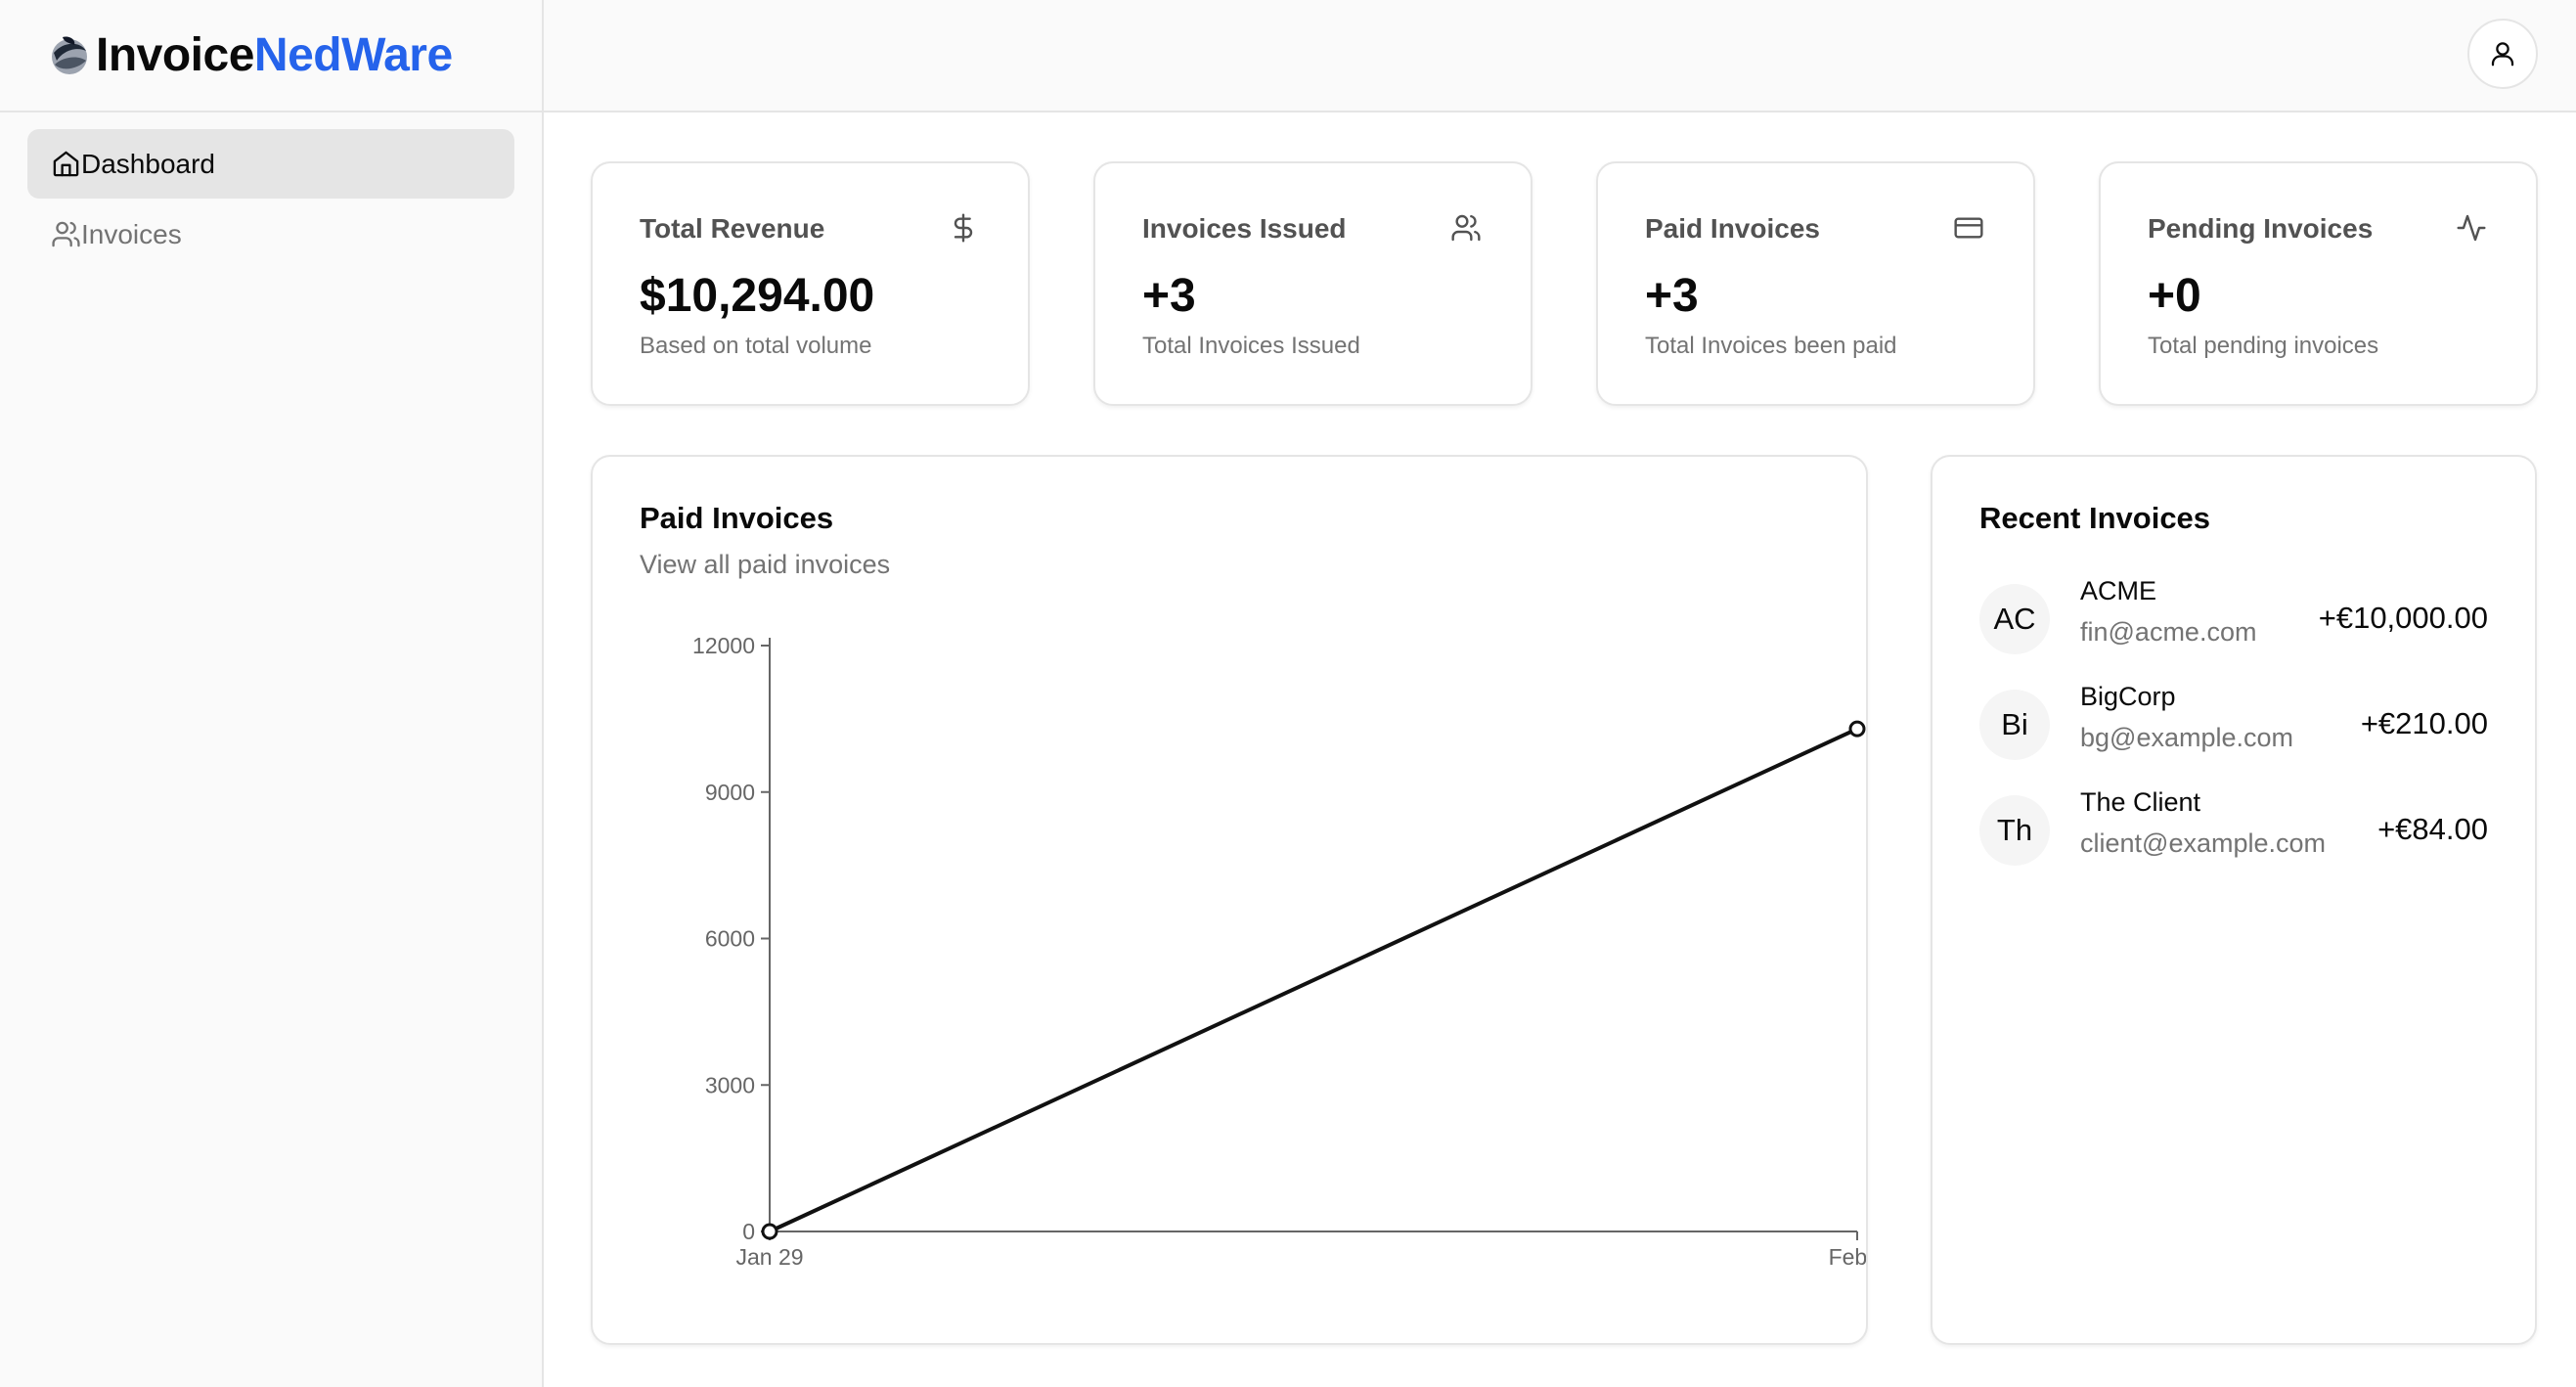 Image resolution: width=2576 pixels, height=1387 pixels. What do you see at coordinates (730, 1085) in the screenshot?
I see `y-tick-label: 3000` at bounding box center [730, 1085].